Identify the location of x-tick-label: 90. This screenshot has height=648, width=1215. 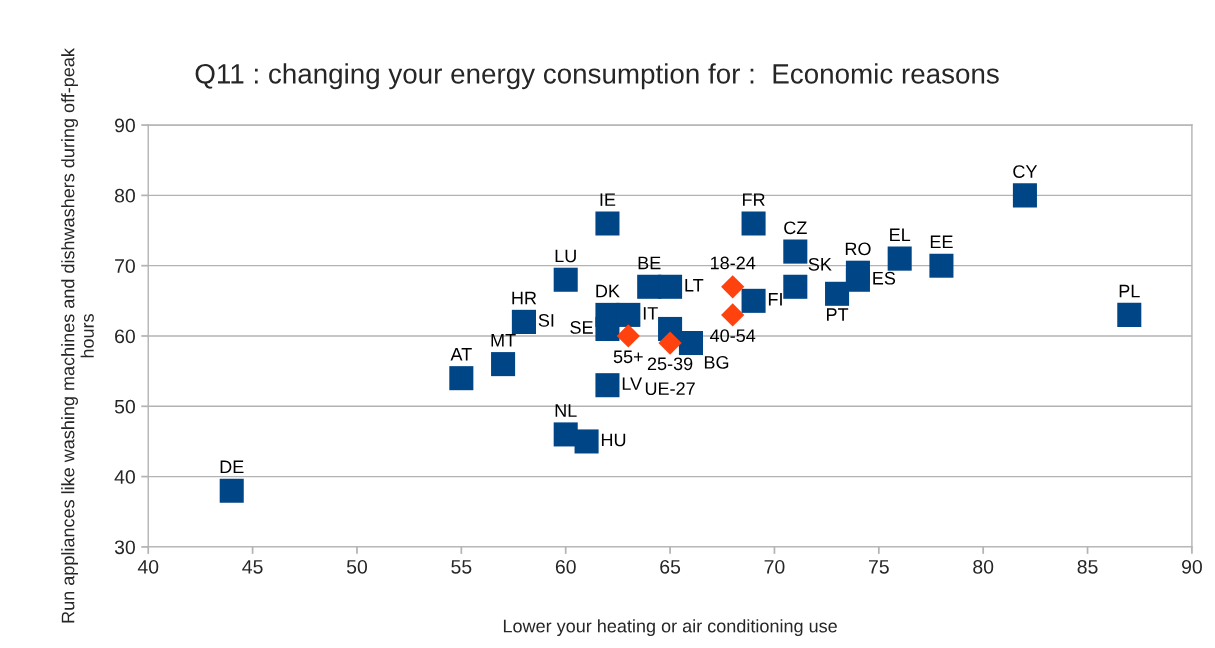
(1192, 566).